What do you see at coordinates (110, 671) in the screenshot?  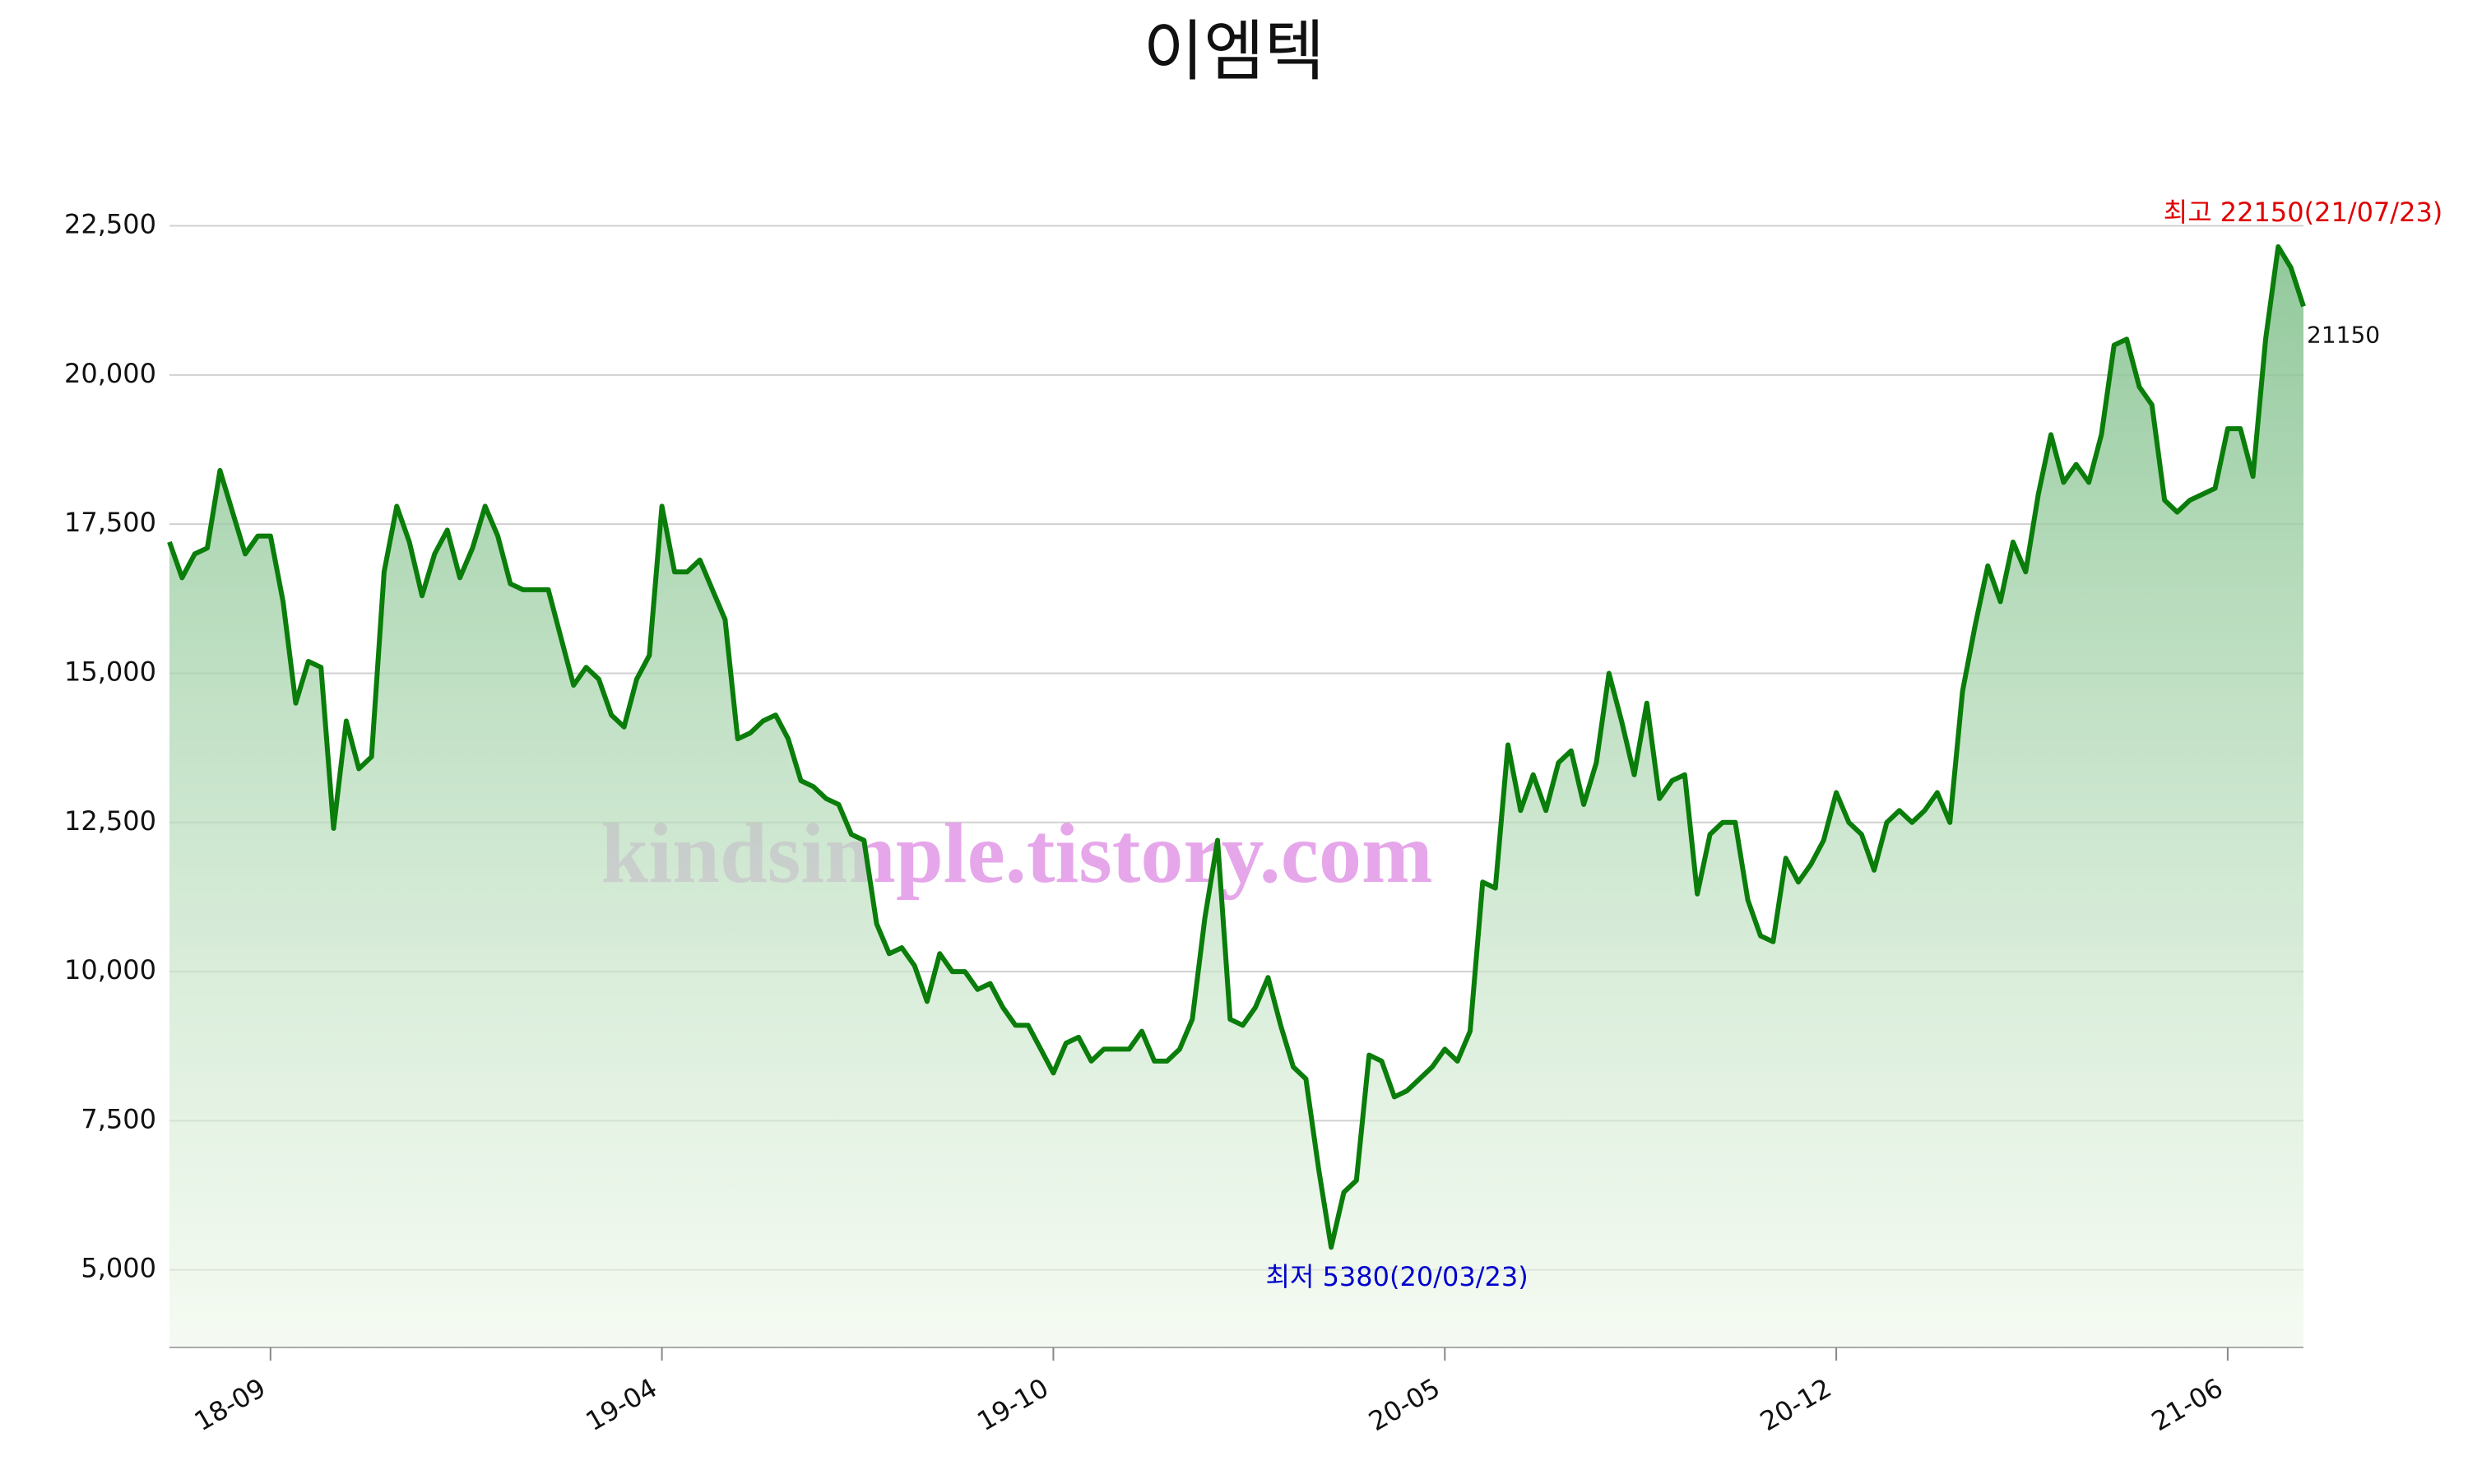 I see `y-tick-label: 15,000` at bounding box center [110, 671].